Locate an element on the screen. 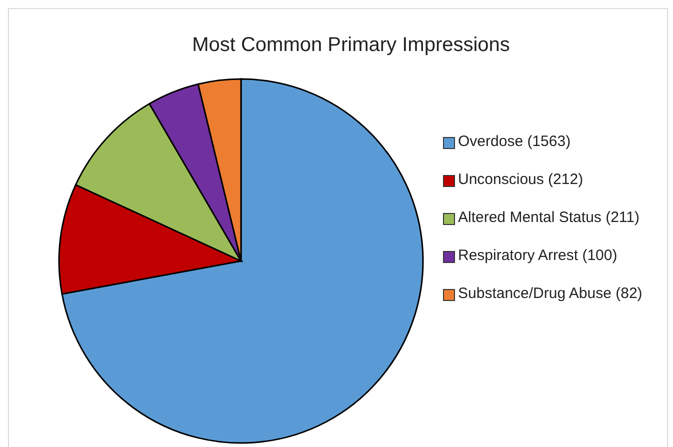  legend-label: Overdose (1563) is located at coordinates (514, 142).